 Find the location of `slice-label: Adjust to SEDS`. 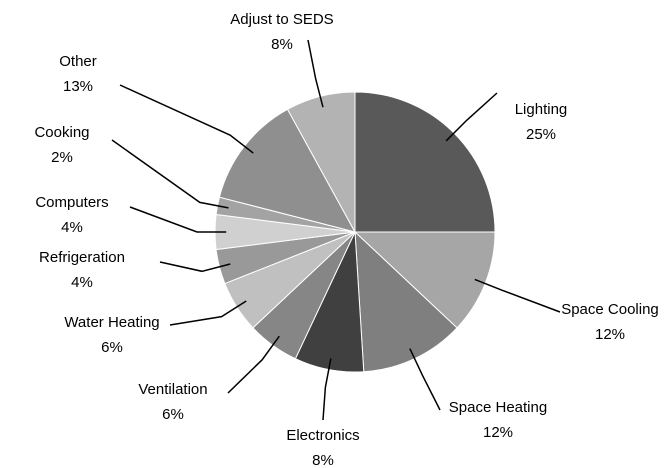

slice-label: Adjust to SEDS is located at coordinates (281, 19).